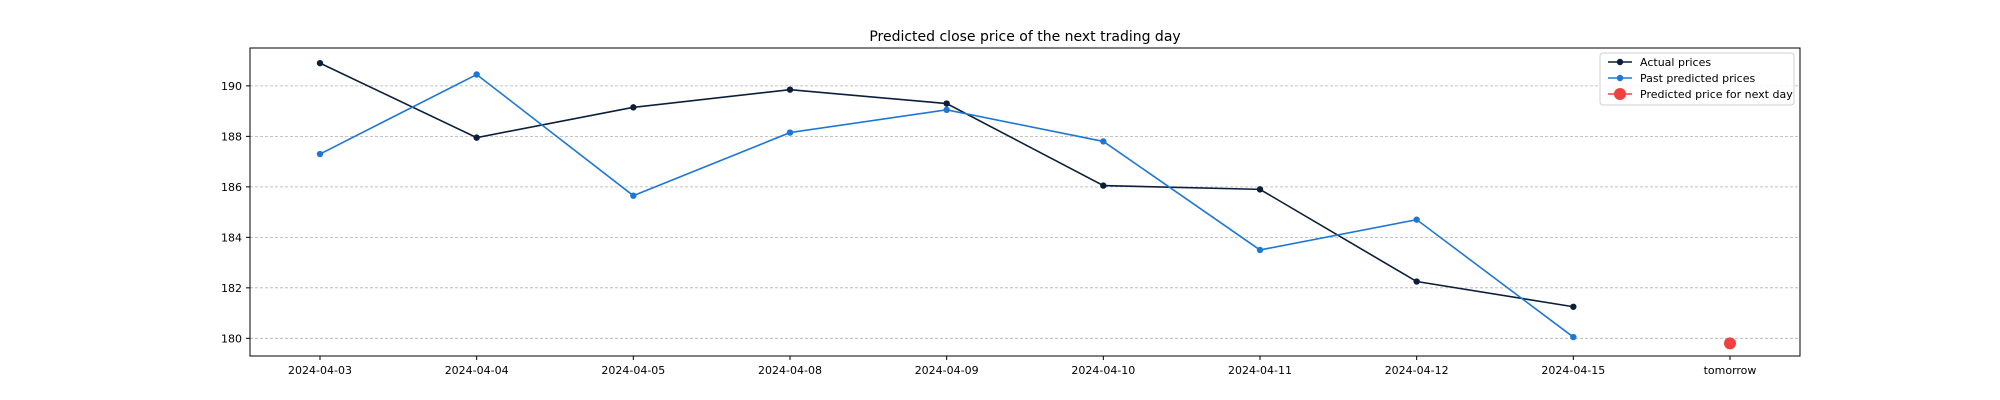  What do you see at coordinates (1675, 62) in the screenshot?
I see `legend-label: Actual prices` at bounding box center [1675, 62].